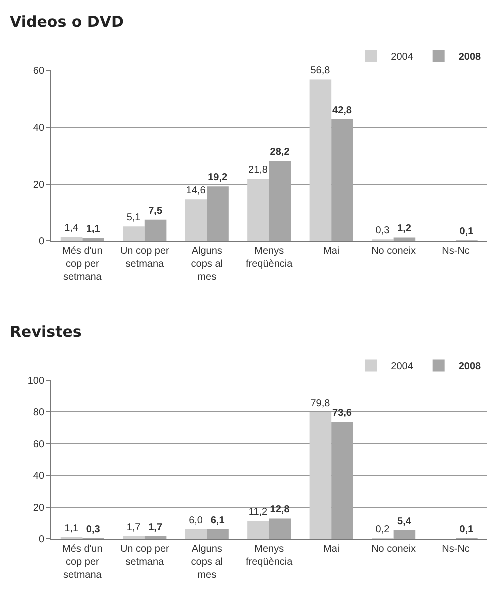 Image resolution: width=496 pixels, height=596 pixels. I want to click on data-label: 19,2, so click(218, 178).